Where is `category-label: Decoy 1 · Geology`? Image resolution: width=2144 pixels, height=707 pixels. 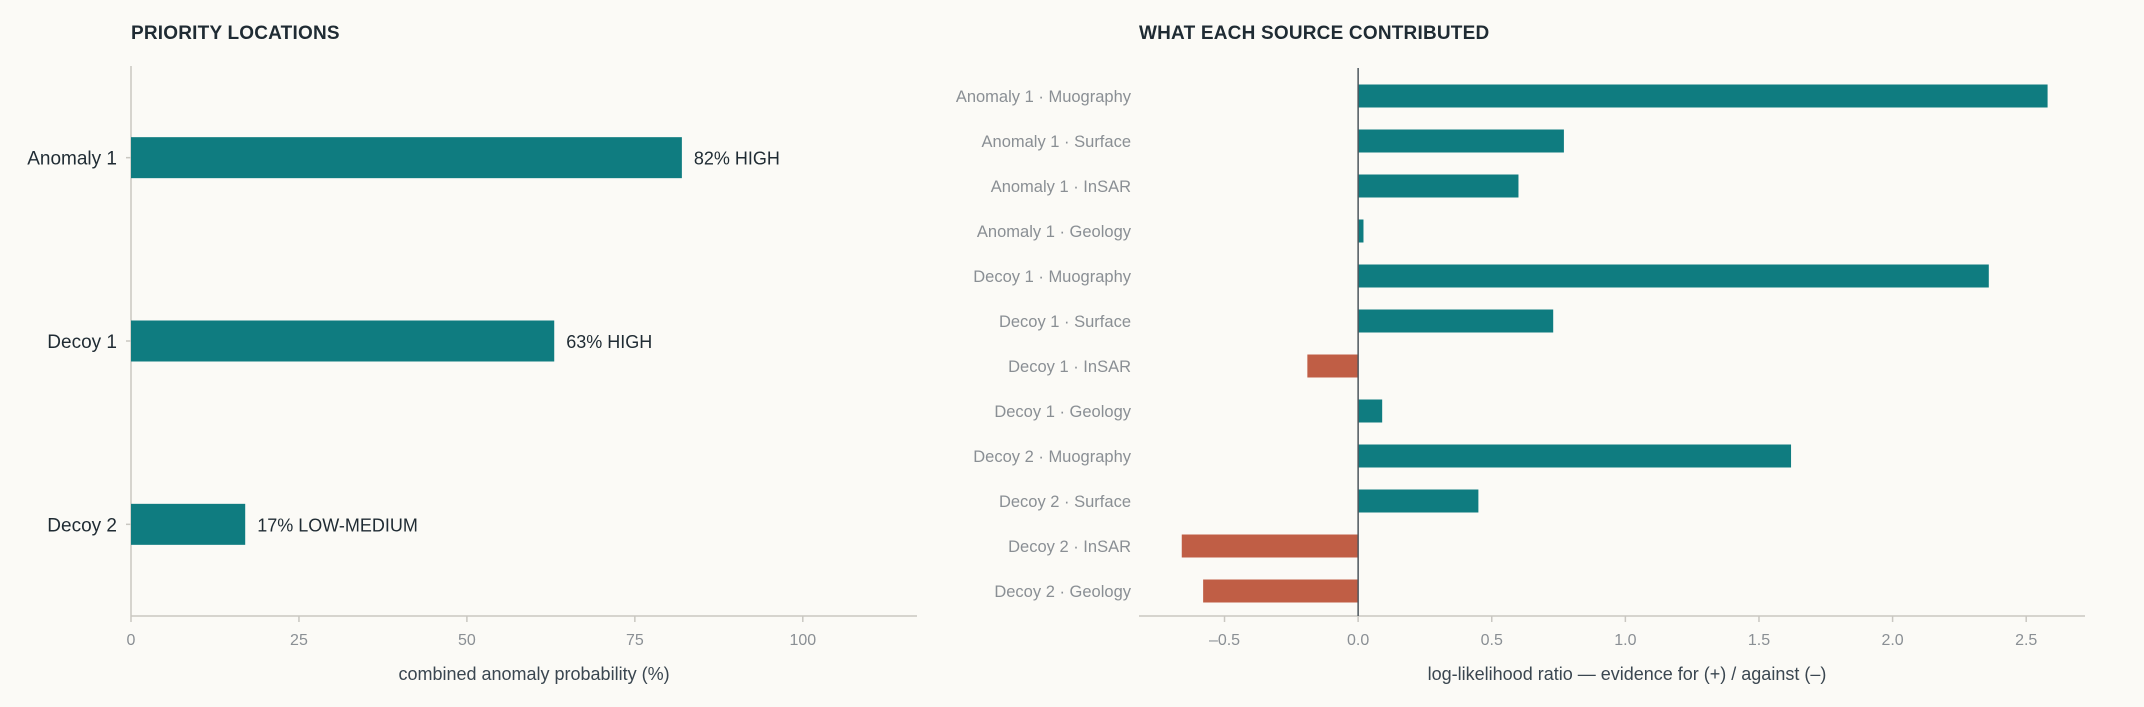 category-label: Decoy 1 · Geology is located at coordinates (1062, 412).